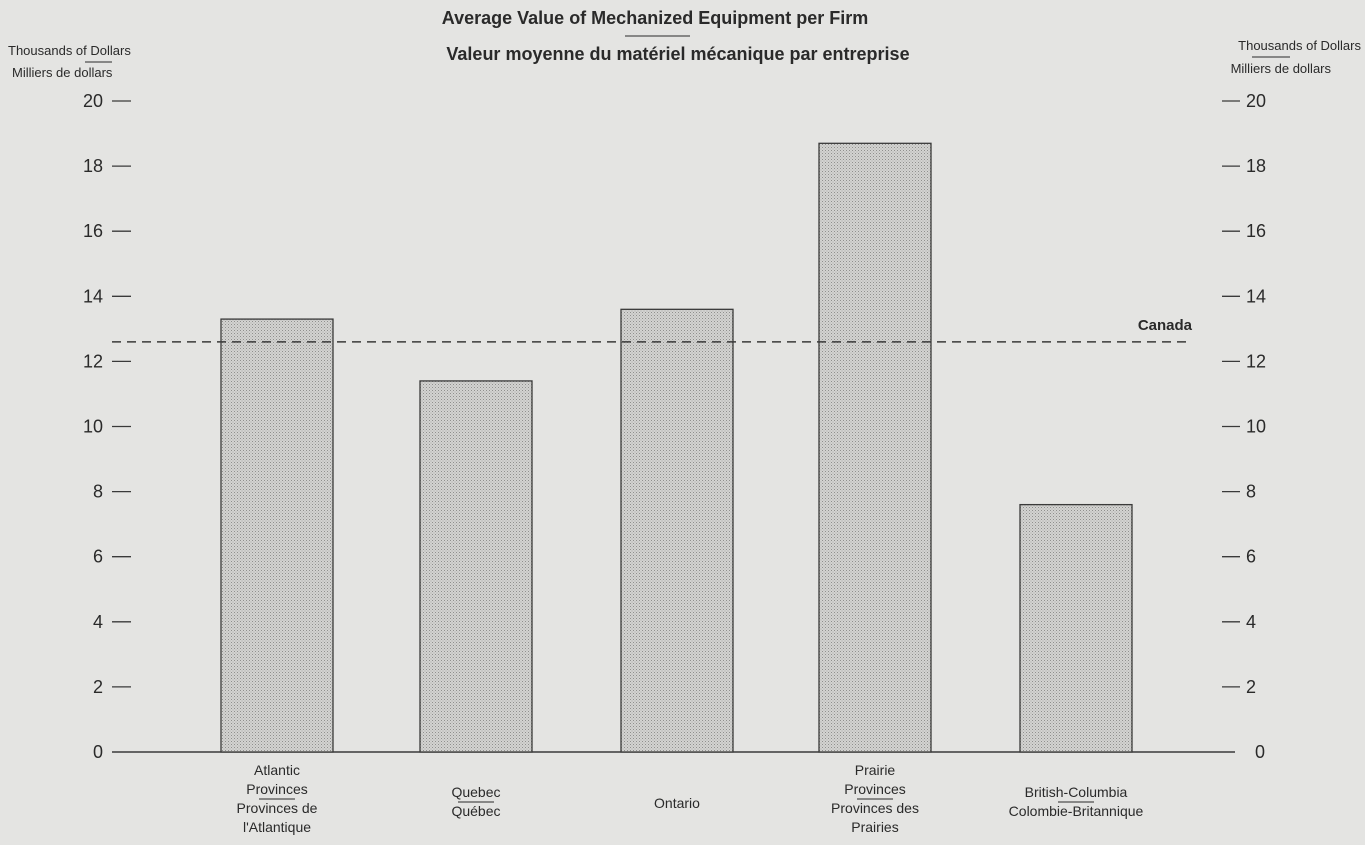 The width and height of the screenshot is (1365, 845). Describe the element at coordinates (277, 808) in the screenshot. I see `category-label-1-line-3: Provinces de` at that location.